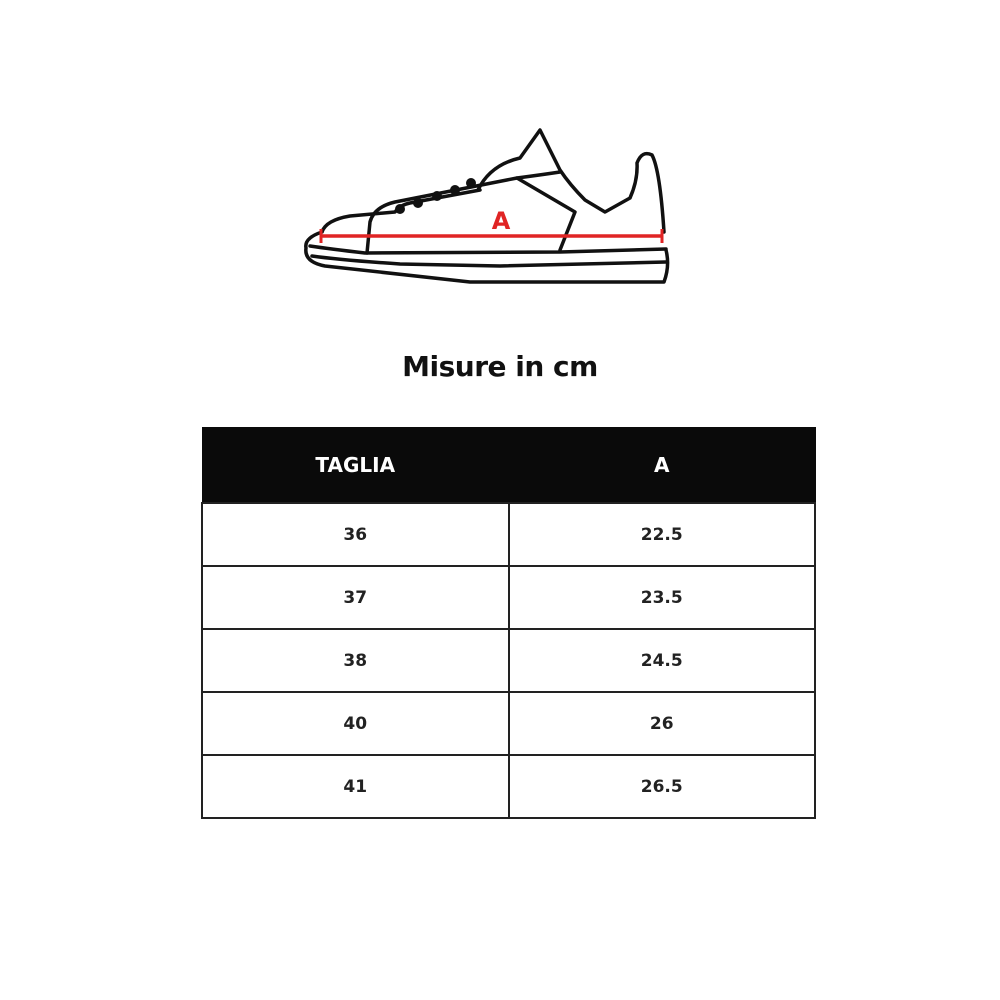 Image resolution: width=1000 pixels, height=1000 pixels. Describe the element at coordinates (355, 660) in the screenshot. I see `cell-size: 38` at that location.